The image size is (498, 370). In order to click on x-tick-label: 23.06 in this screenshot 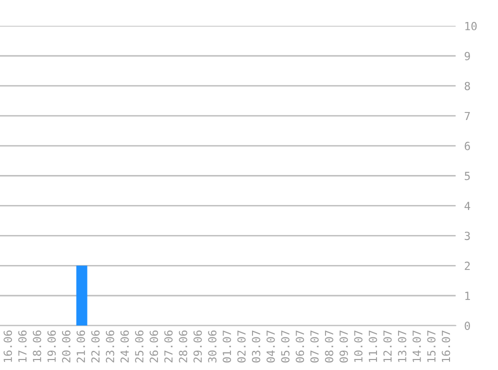, I will do `click(110, 346)`.